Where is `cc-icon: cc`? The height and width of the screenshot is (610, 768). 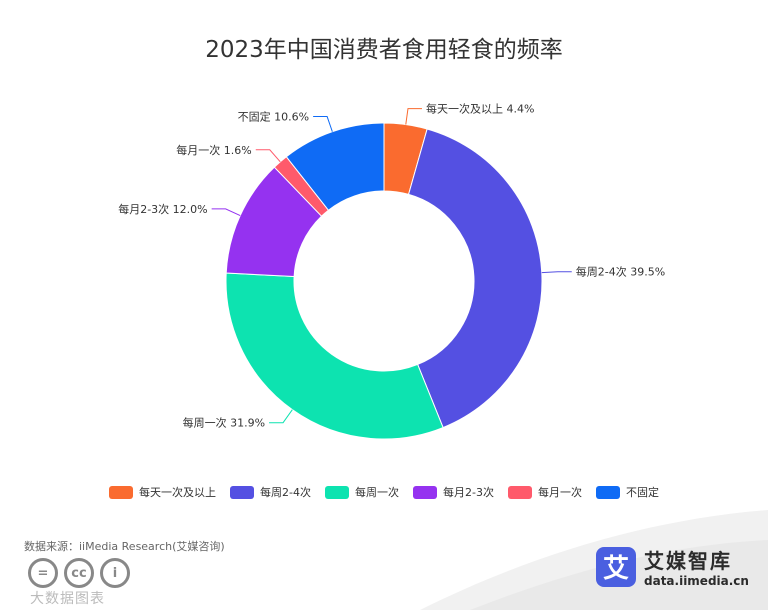
cc-icon: cc is located at coordinates (79, 573).